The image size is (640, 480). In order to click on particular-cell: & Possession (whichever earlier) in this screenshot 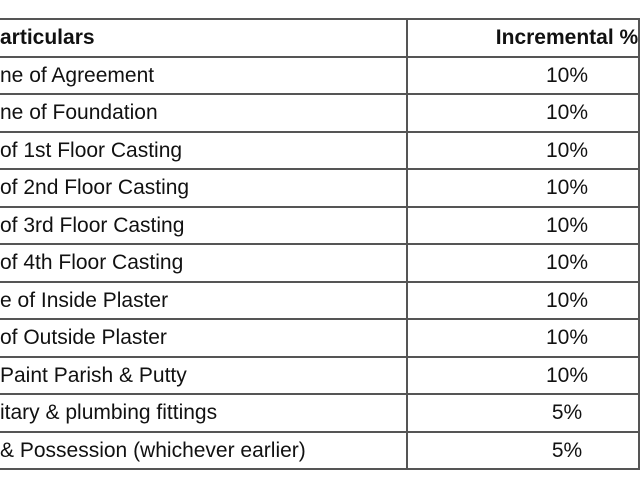, I will do `click(153, 450)`.